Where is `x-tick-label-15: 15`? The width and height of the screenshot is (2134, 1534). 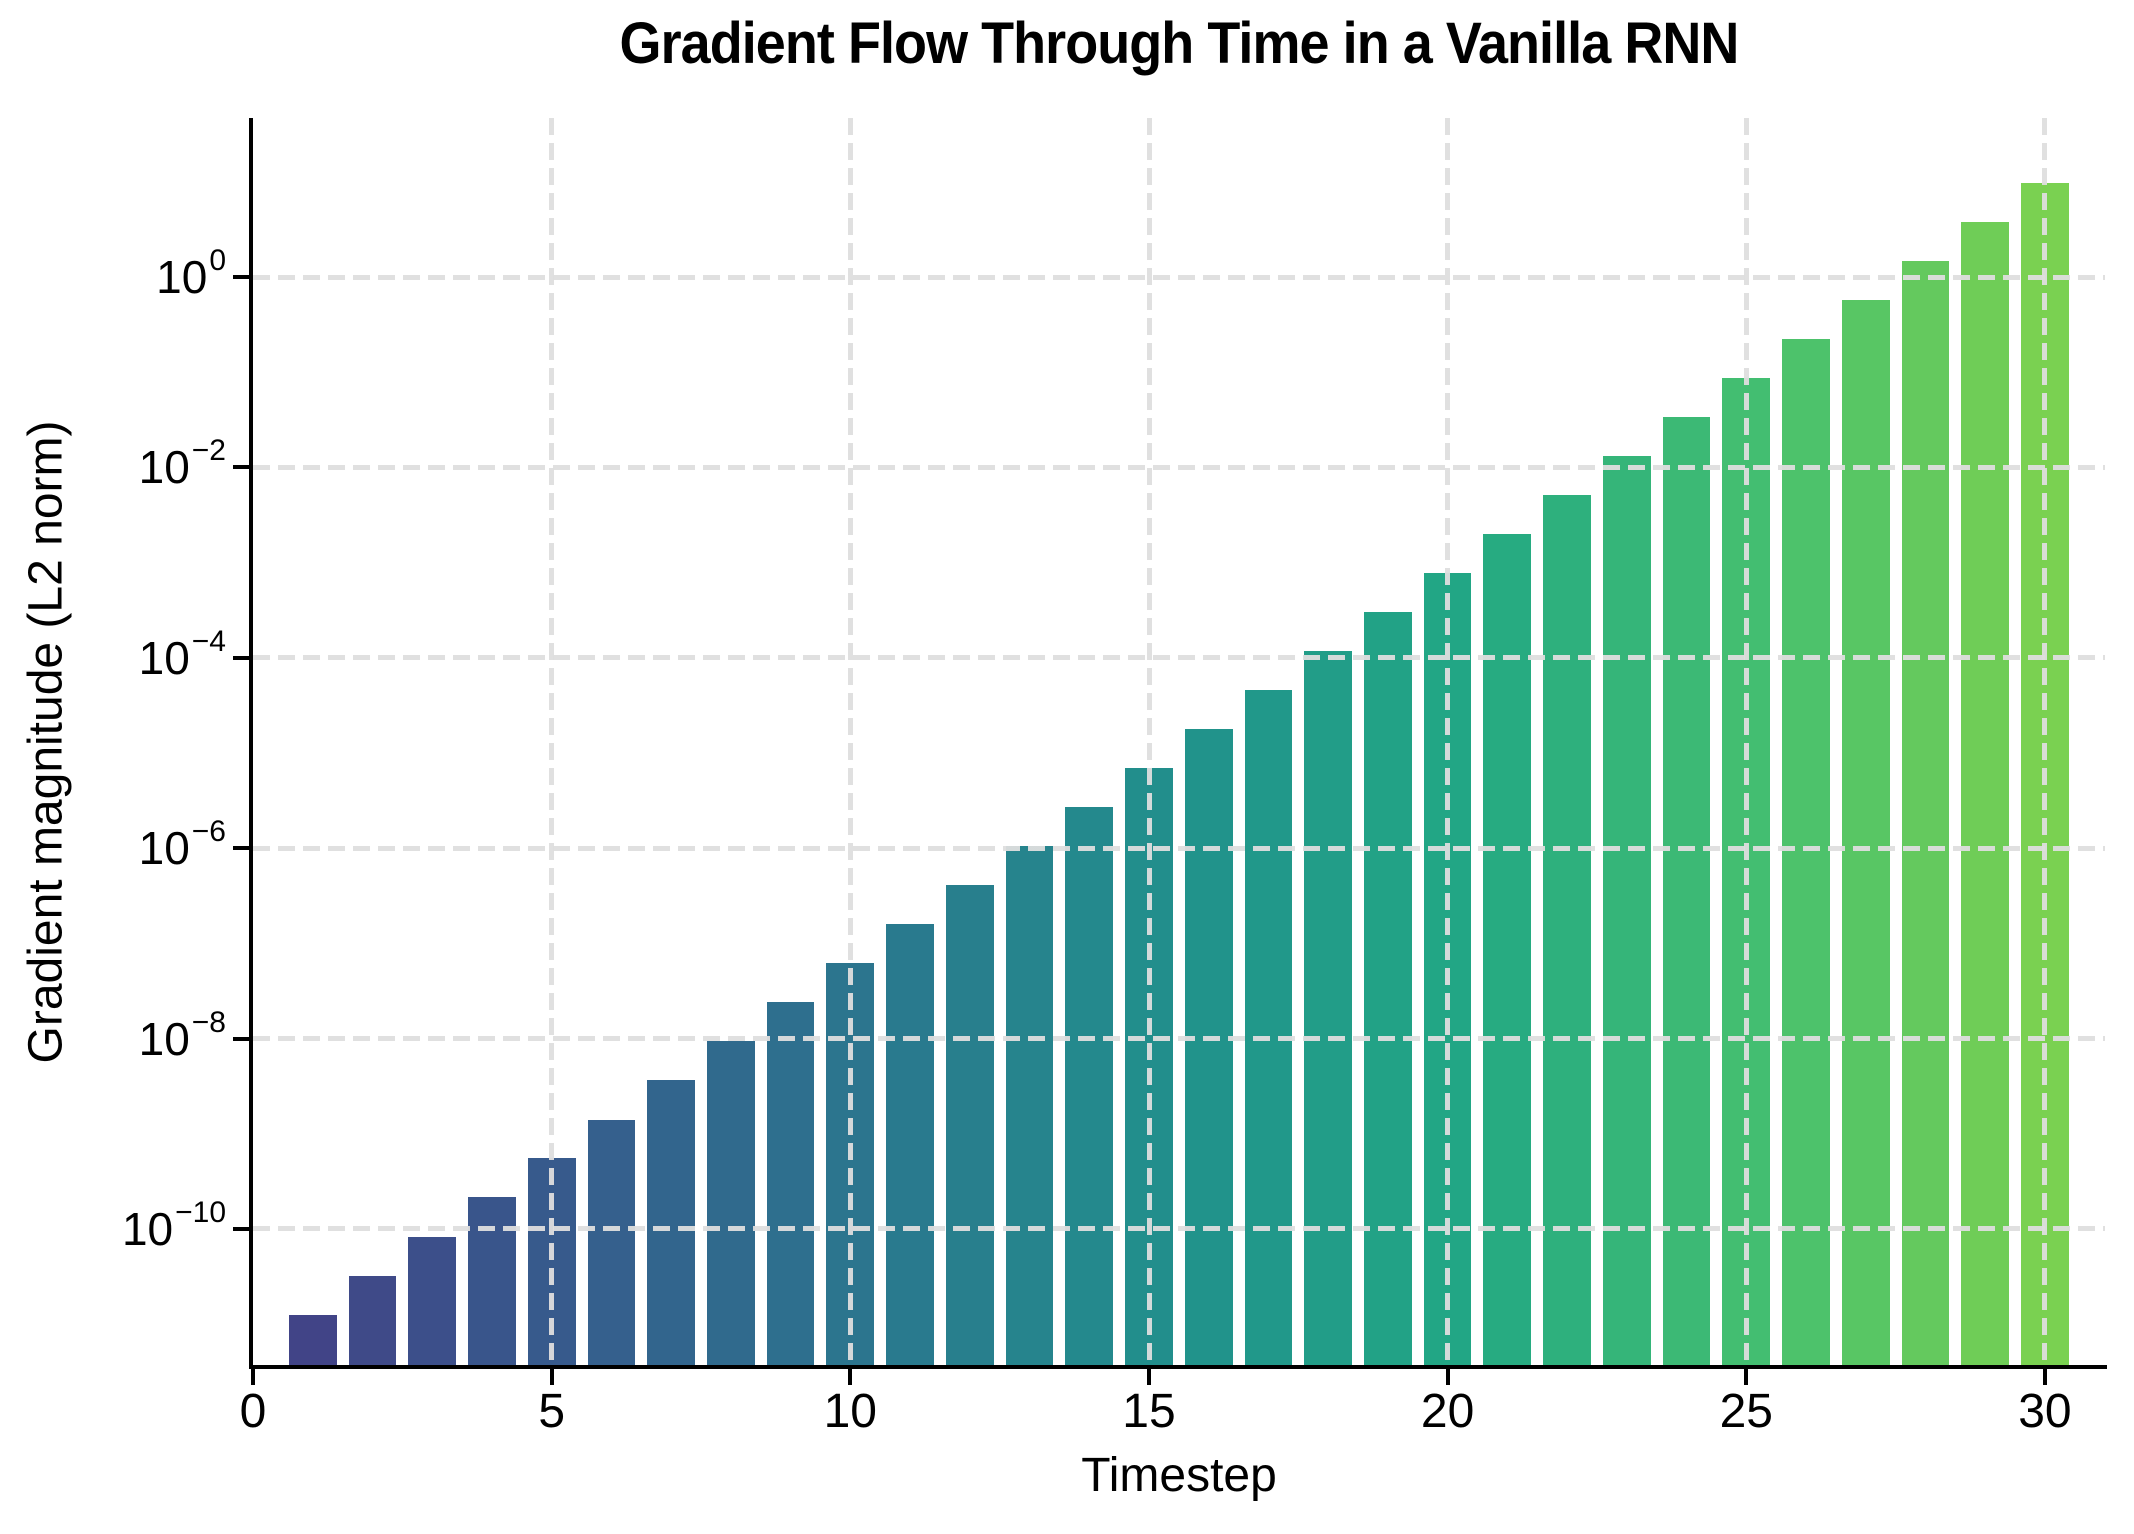 x-tick-label-15: 15 is located at coordinates (1149, 1411).